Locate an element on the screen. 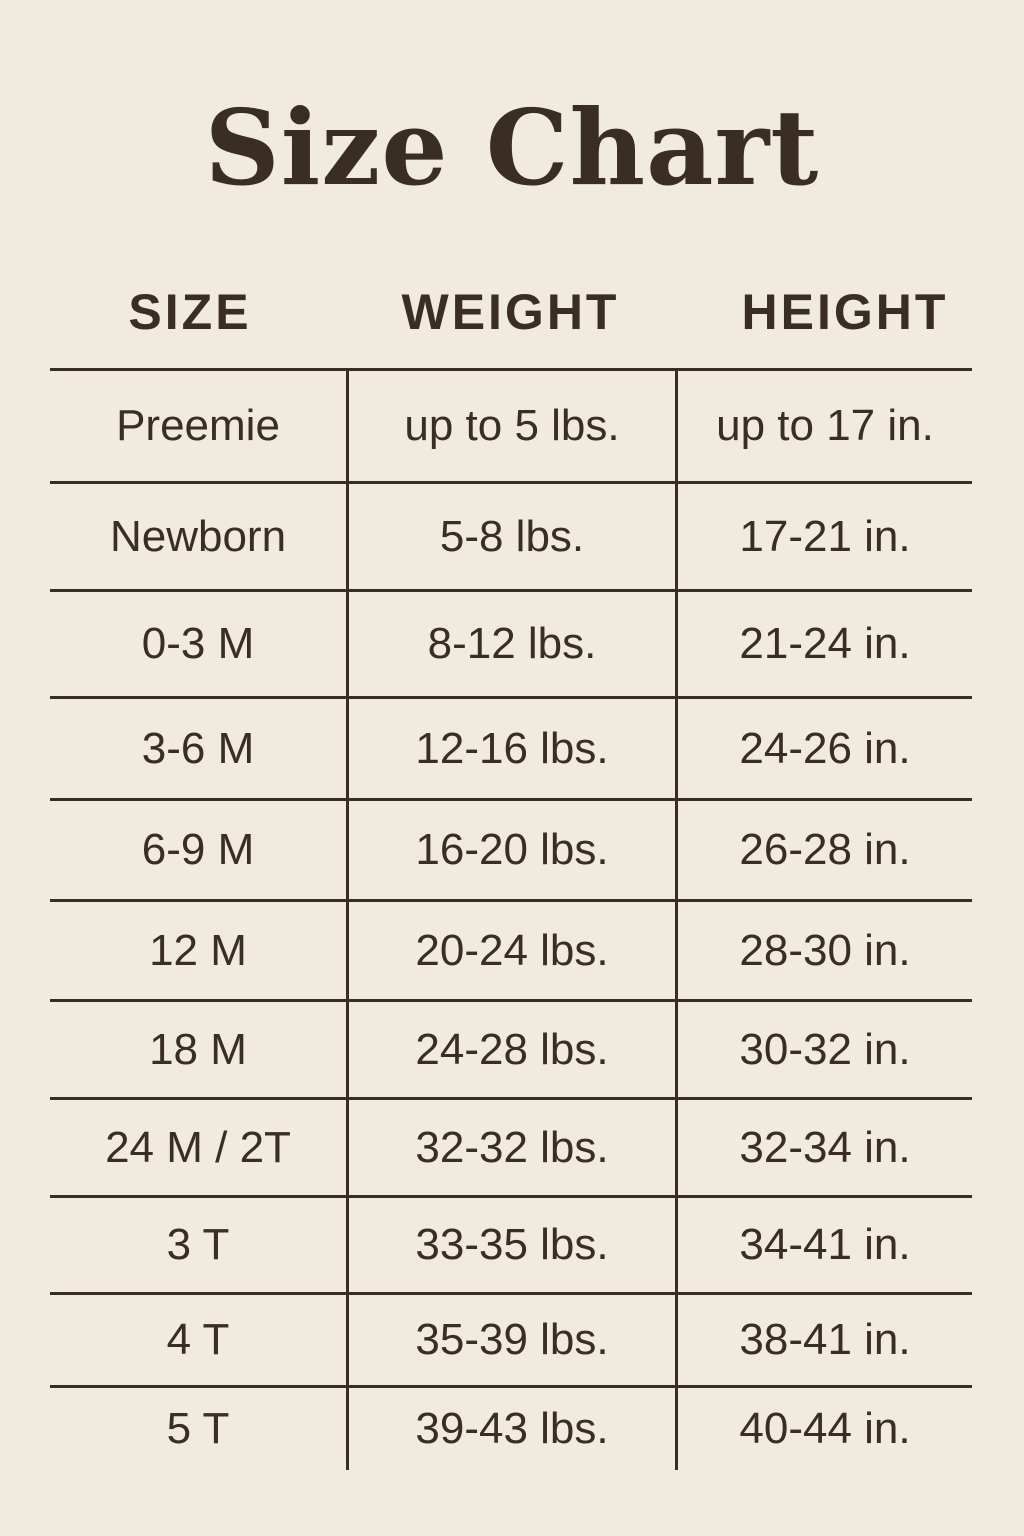  cell-size: 0-3 M is located at coordinates (199, 644).